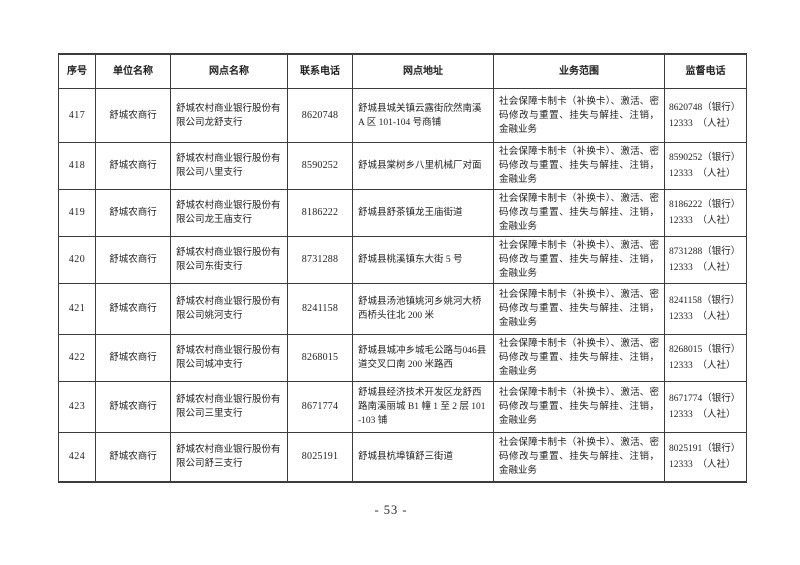 The height and width of the screenshot is (565, 800). I want to click on cell-address: 舒城县城冲乡城毛公路与046县道交叉口南 200 米路西, so click(423, 358).